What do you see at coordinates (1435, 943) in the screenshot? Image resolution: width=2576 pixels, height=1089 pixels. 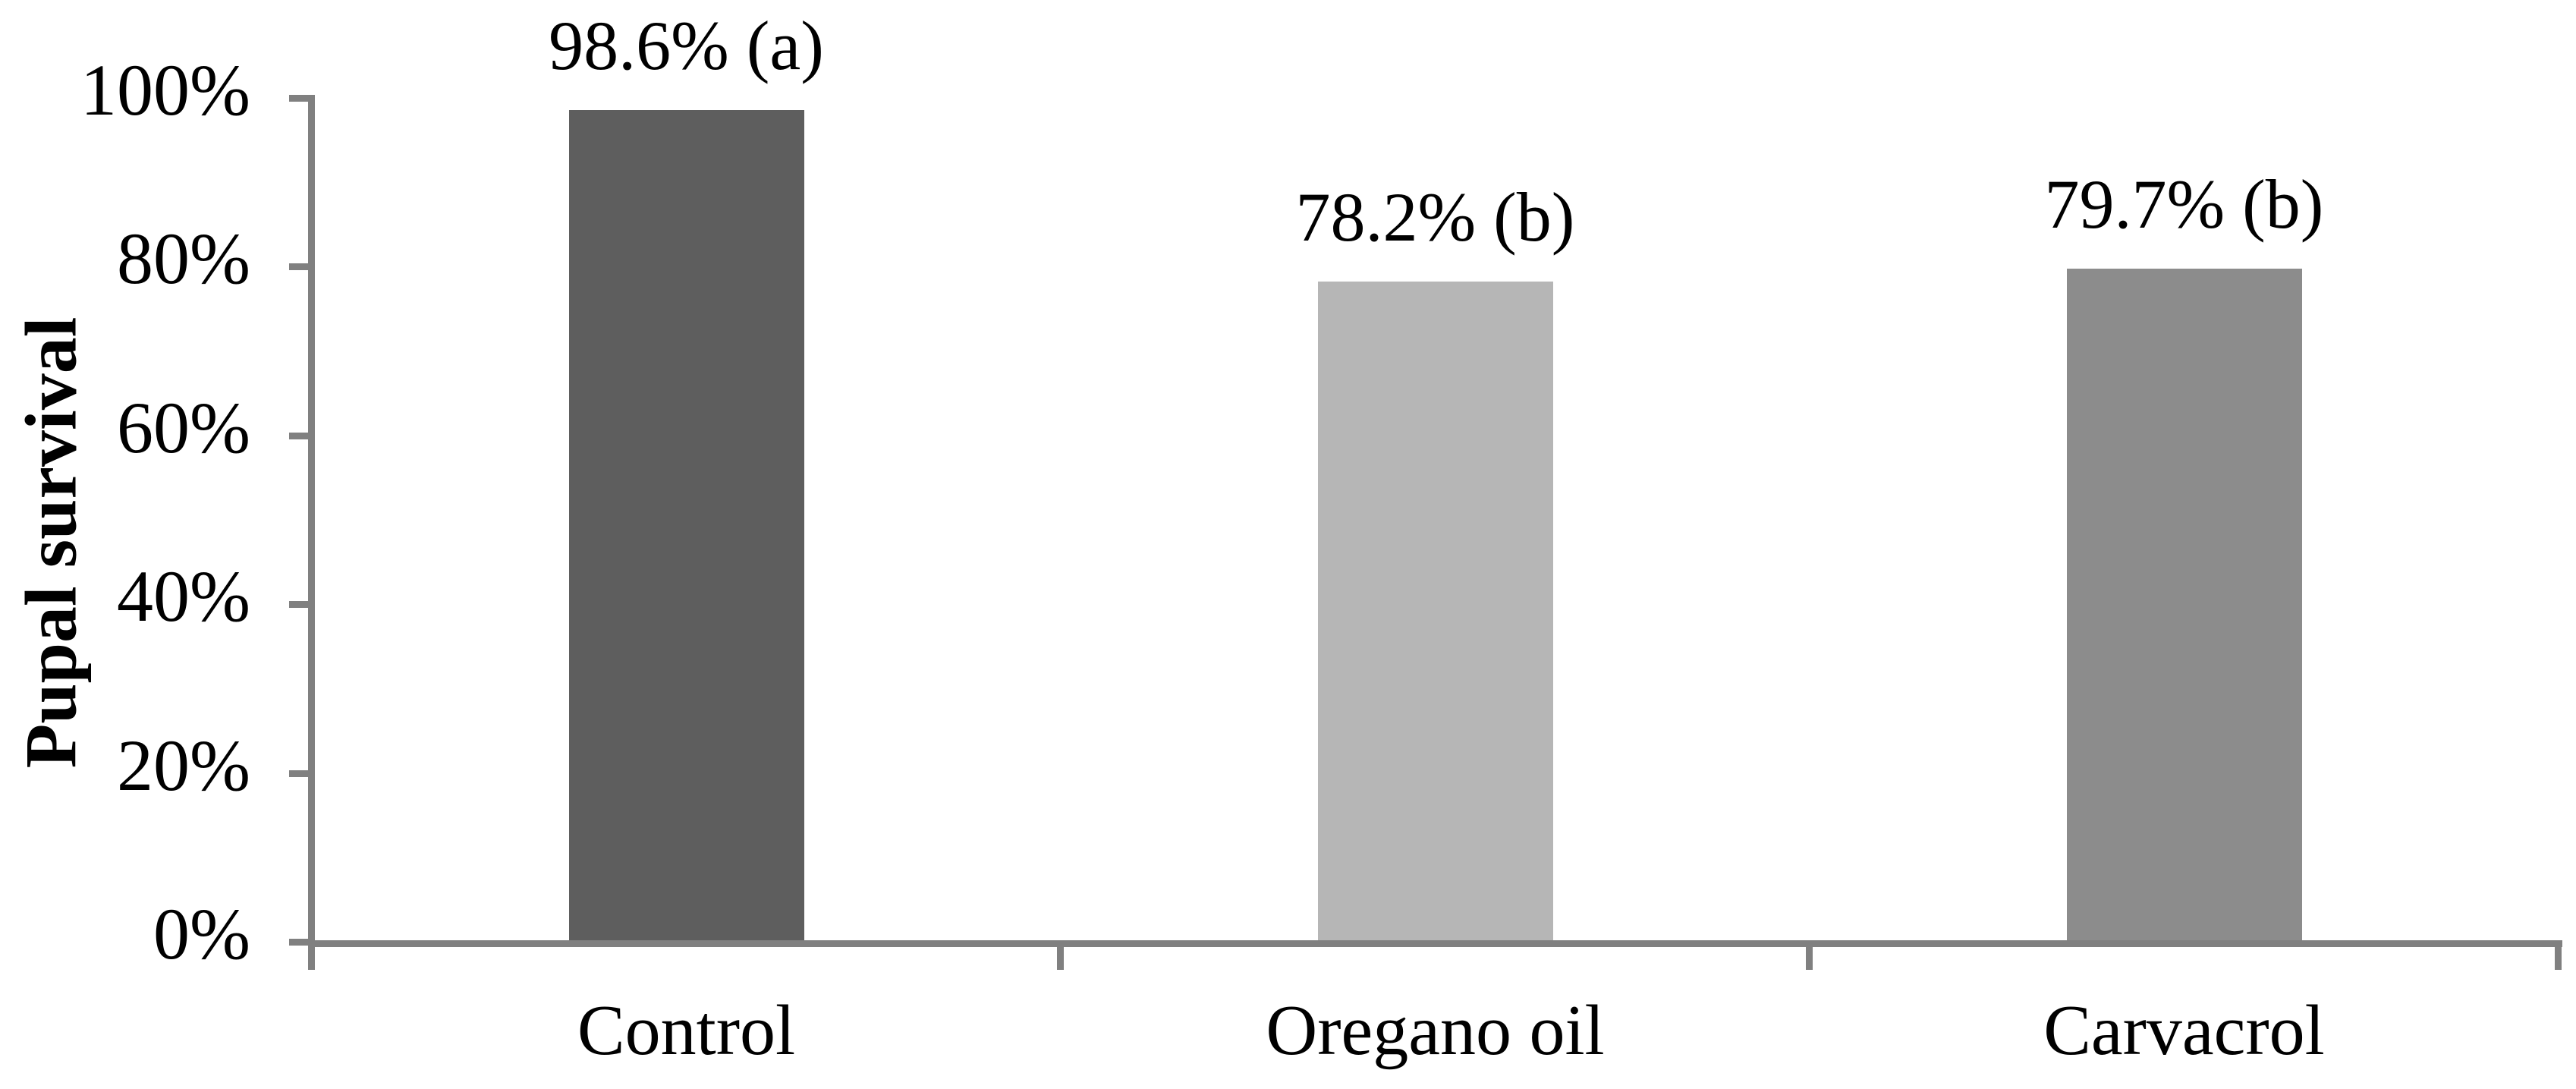 I see `x-axis-line` at bounding box center [1435, 943].